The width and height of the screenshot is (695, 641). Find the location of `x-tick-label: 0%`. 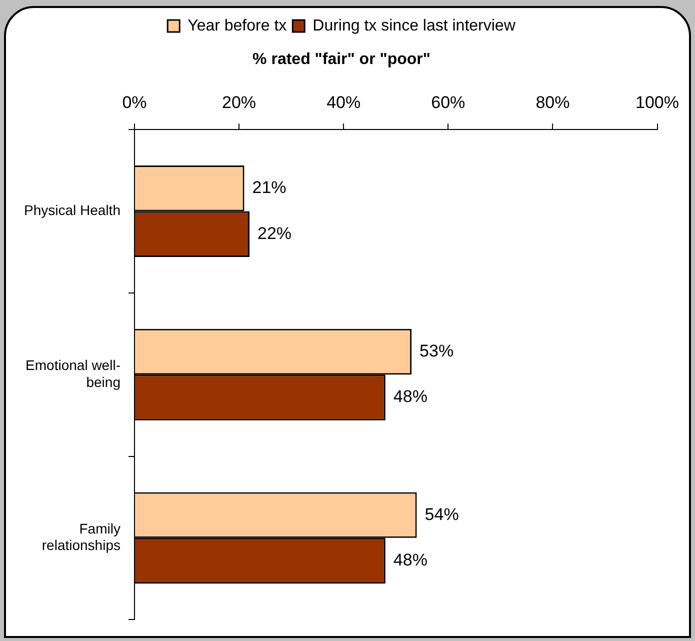

x-tick-label: 0% is located at coordinates (134, 102).